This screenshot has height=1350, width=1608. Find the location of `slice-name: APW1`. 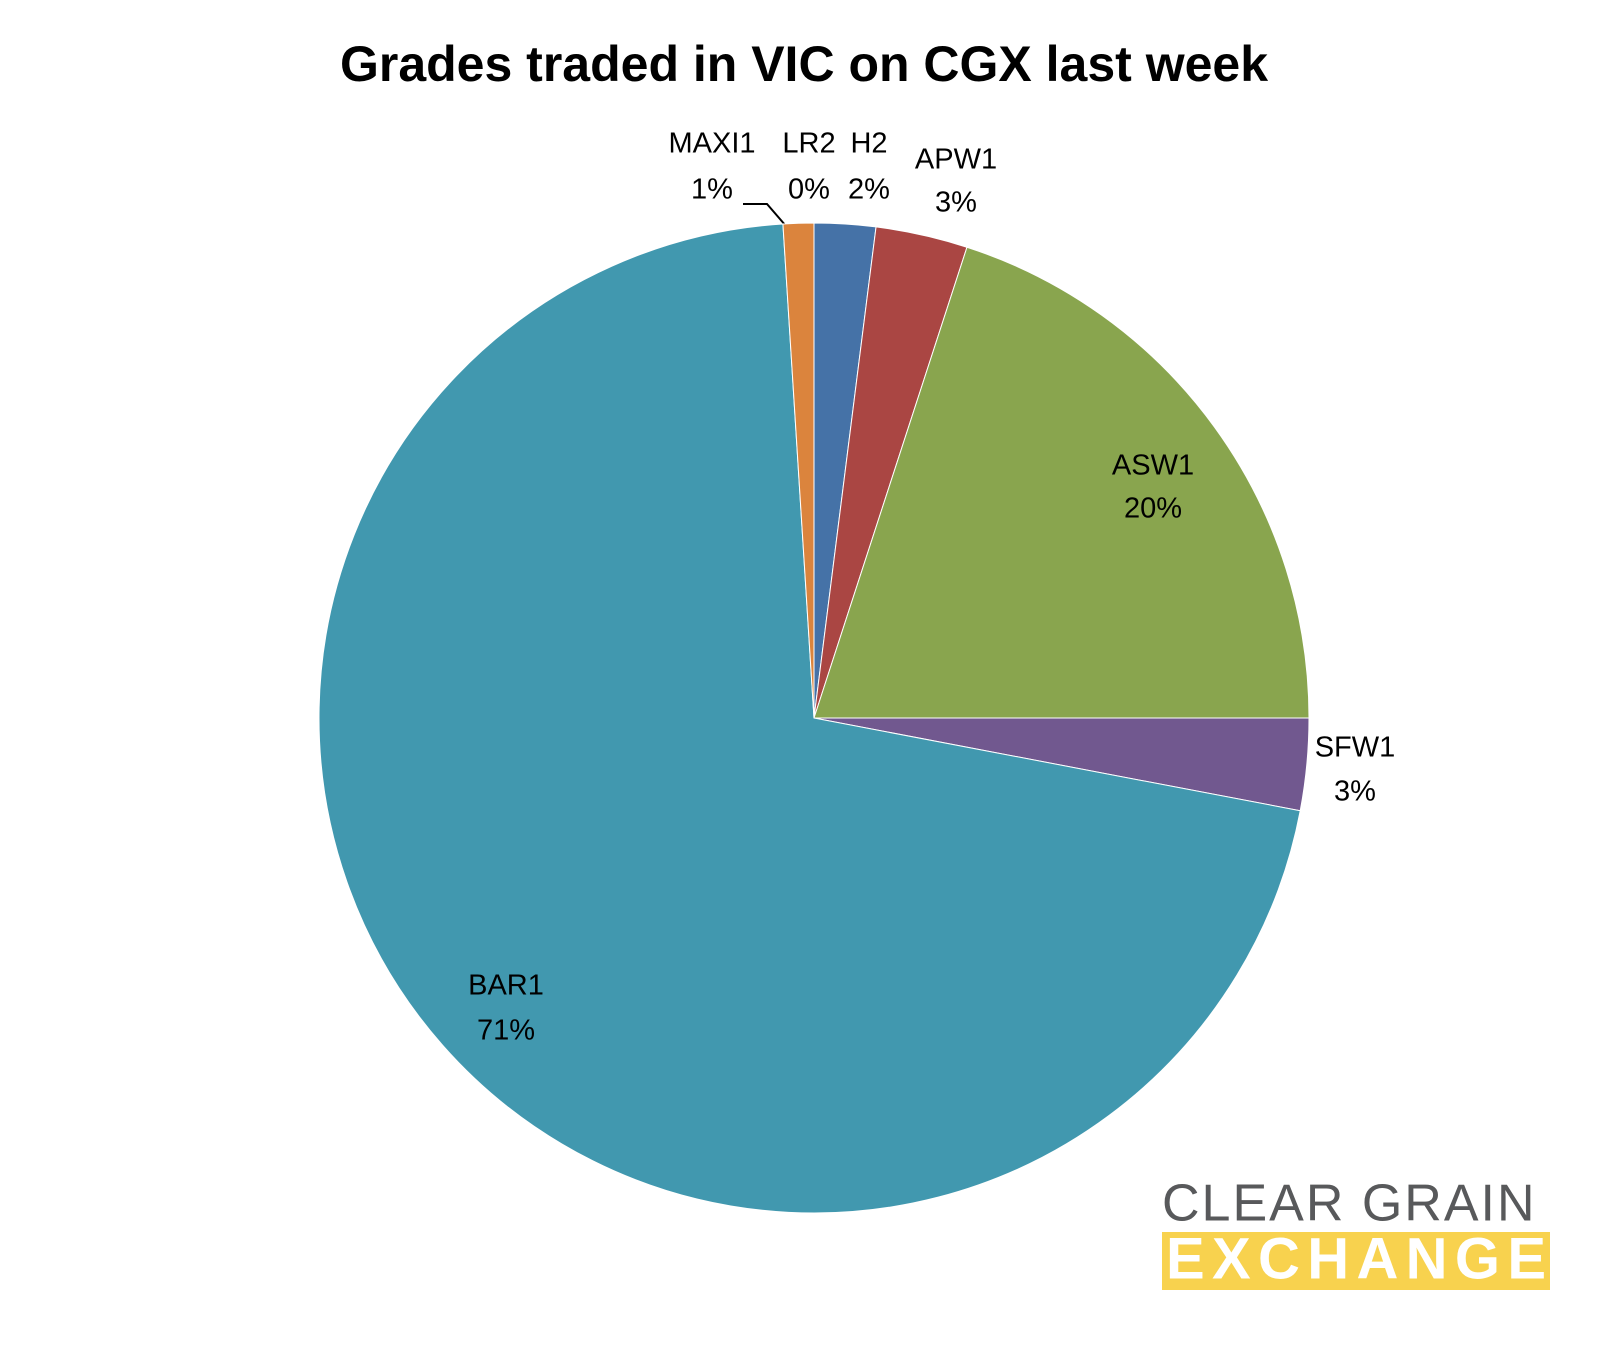

slice-name: APW1 is located at coordinates (956, 160).